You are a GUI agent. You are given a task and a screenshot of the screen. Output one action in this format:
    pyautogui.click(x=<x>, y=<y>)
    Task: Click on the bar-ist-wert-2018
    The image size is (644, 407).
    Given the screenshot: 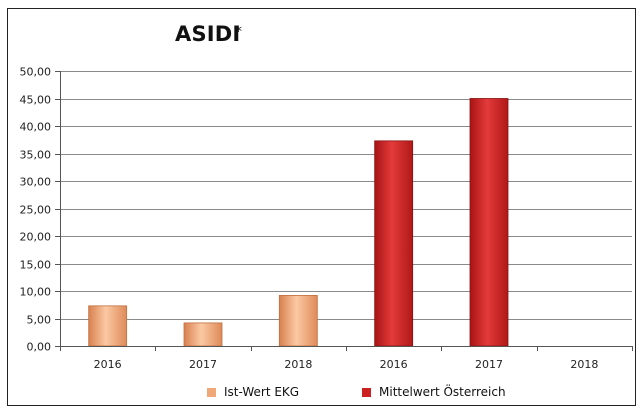 What is the action you would take?
    pyautogui.click(x=298, y=320)
    